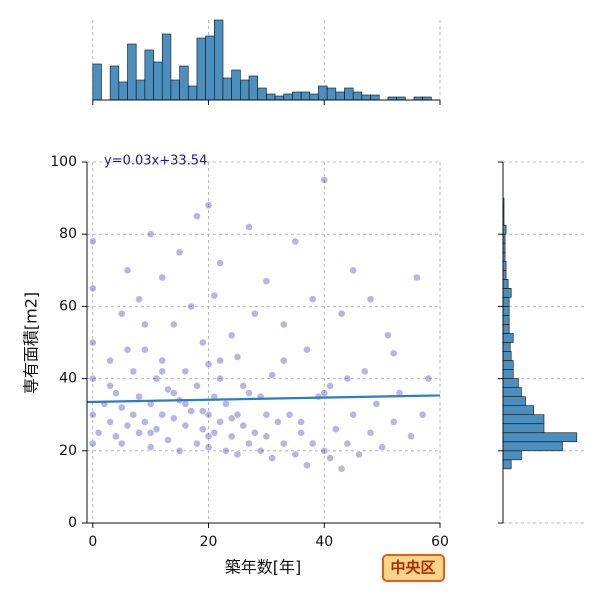  What do you see at coordinates (413, 568) in the screenshot?
I see `badge-box` at bounding box center [413, 568].